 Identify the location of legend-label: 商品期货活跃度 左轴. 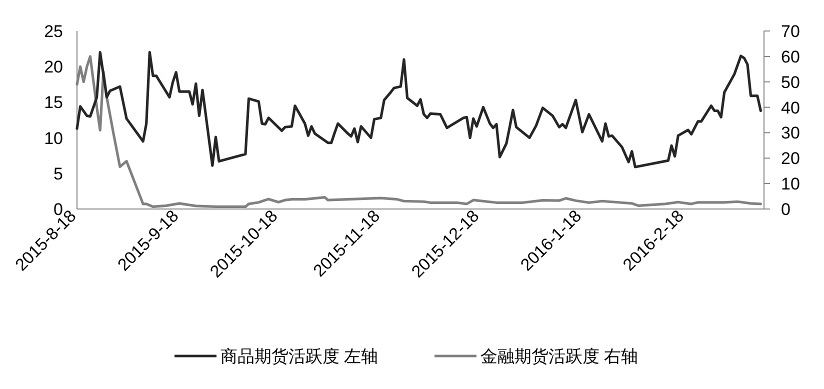
(299, 356).